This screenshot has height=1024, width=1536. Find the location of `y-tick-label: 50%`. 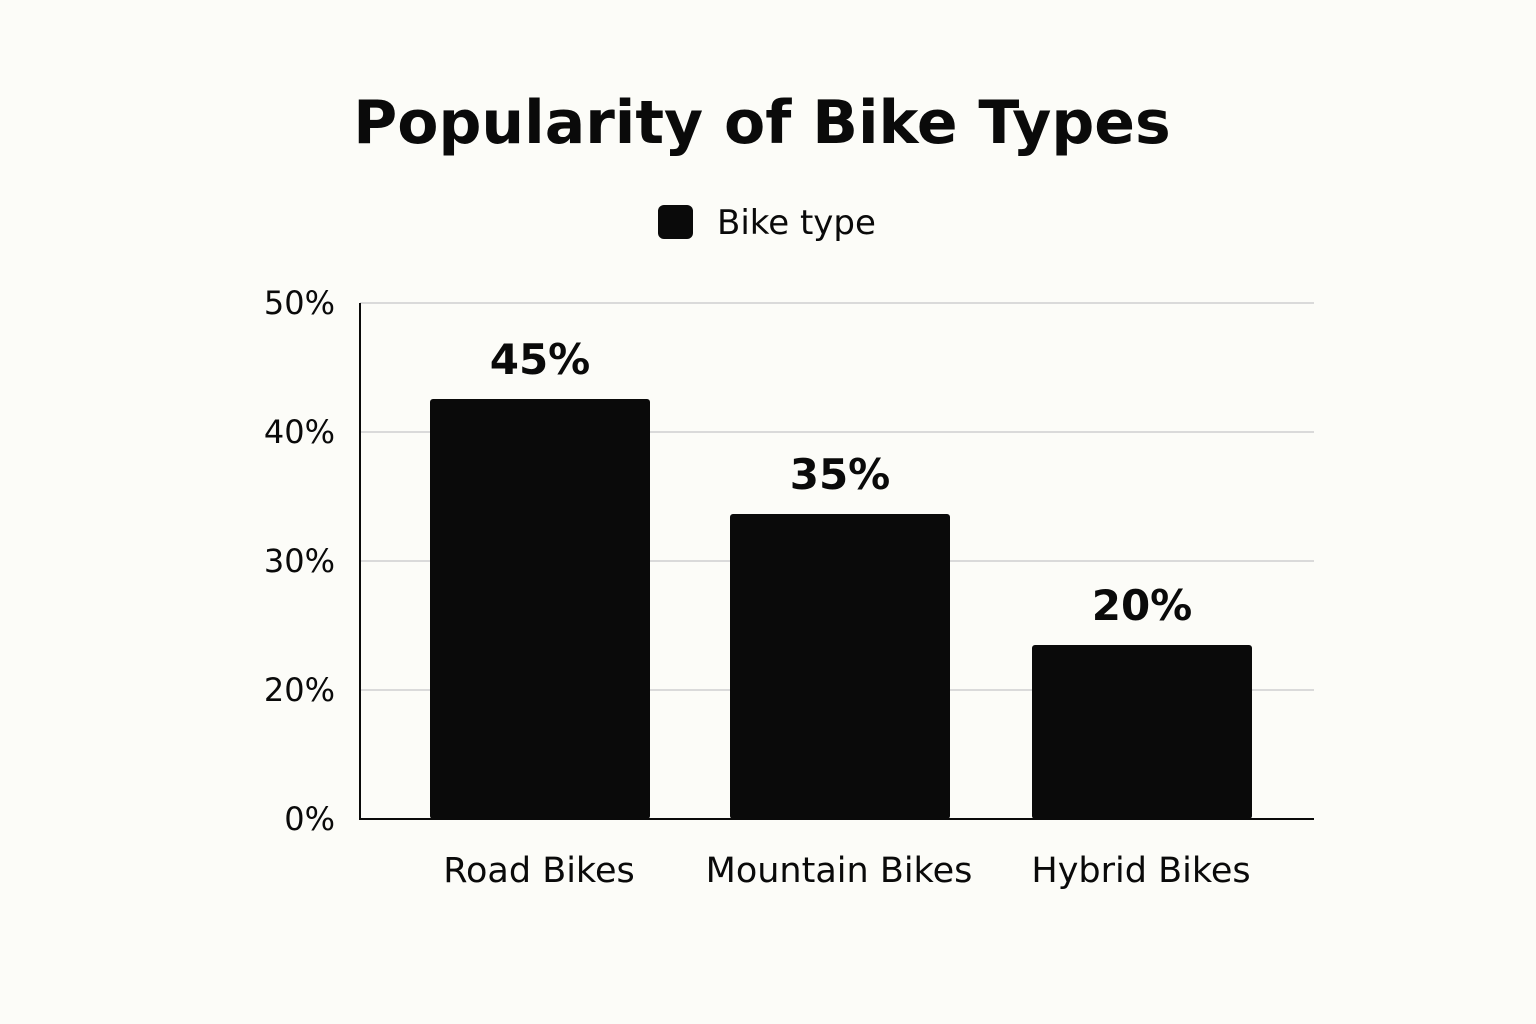

y-tick-label: 50% is located at coordinates (299, 303).